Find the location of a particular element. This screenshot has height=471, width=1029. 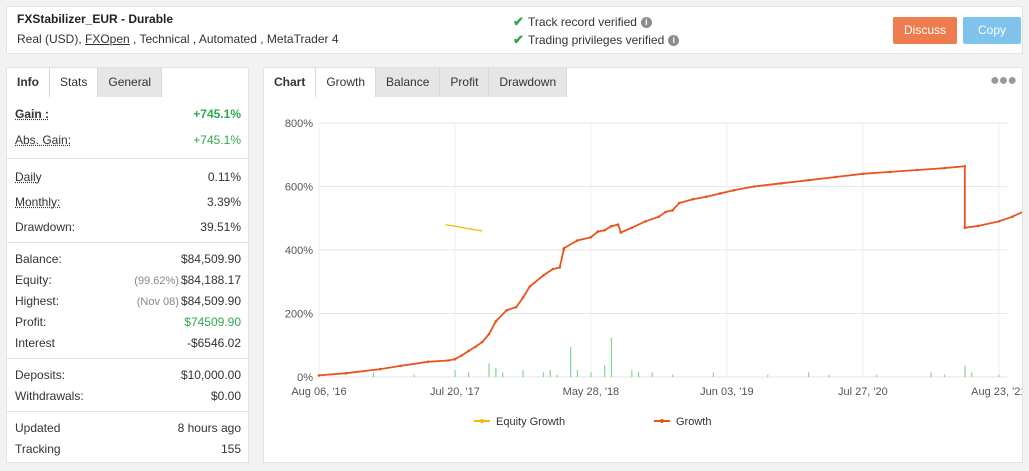

y-tick-label: 200% is located at coordinates (299, 315).